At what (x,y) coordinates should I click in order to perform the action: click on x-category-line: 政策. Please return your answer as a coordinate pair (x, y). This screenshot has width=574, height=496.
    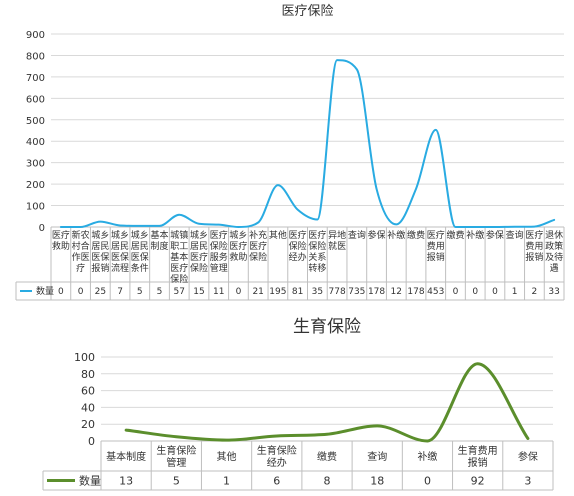
    Looking at the image, I should click on (554, 246).